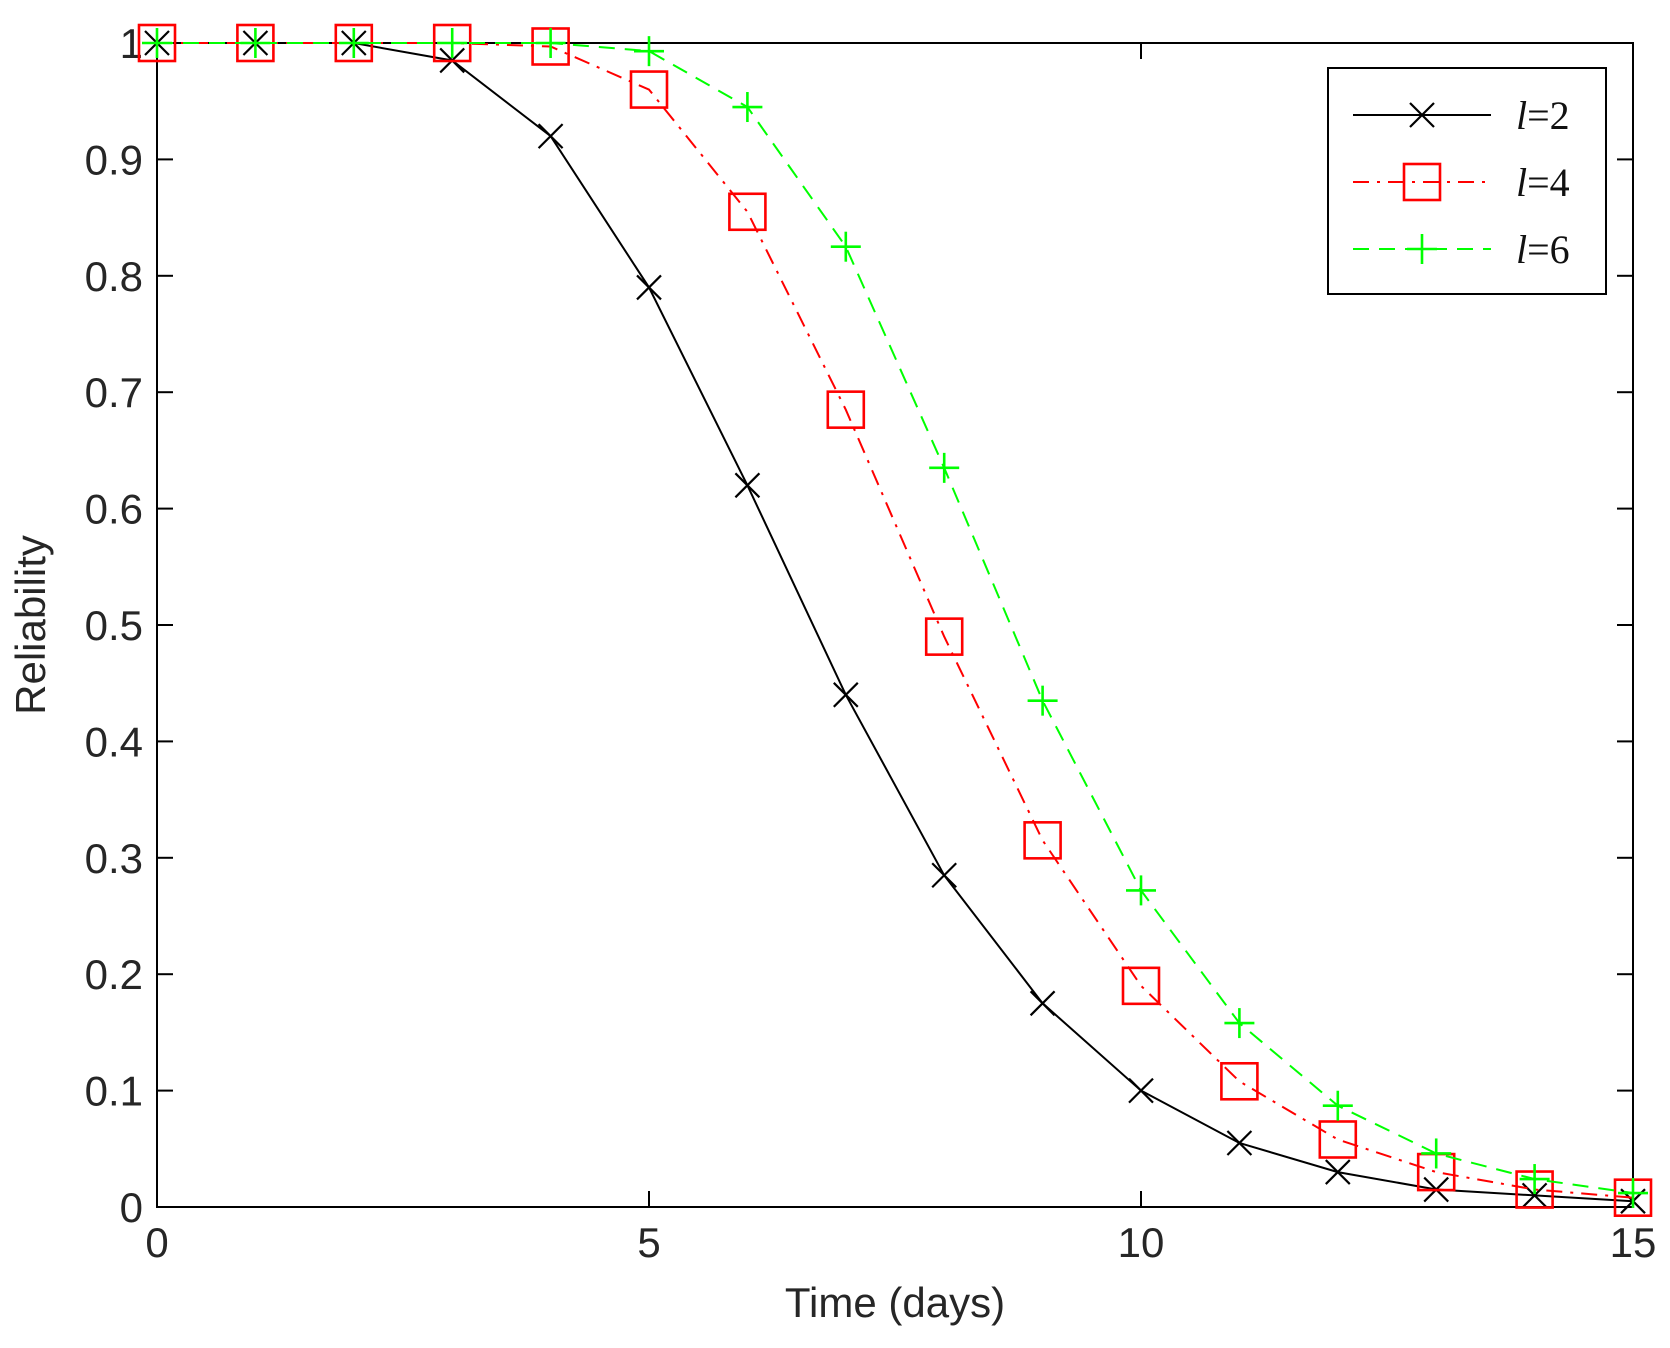 The image size is (1670, 1348). Describe the element at coordinates (114, 509) in the screenshot. I see `y-tick-label: 0.6` at that location.